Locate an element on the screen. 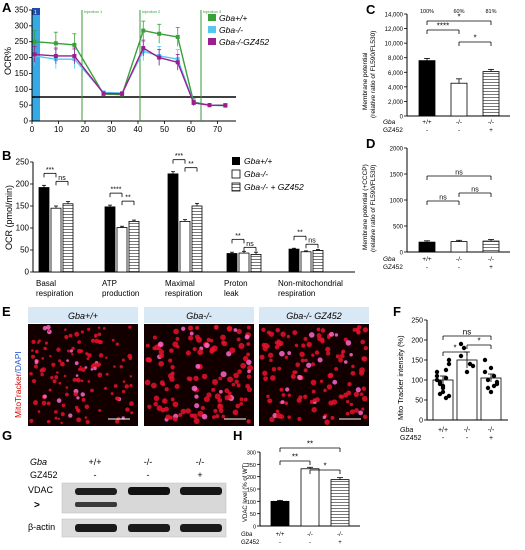  geno-gba-label: Gba is located at coordinates (247, 535).